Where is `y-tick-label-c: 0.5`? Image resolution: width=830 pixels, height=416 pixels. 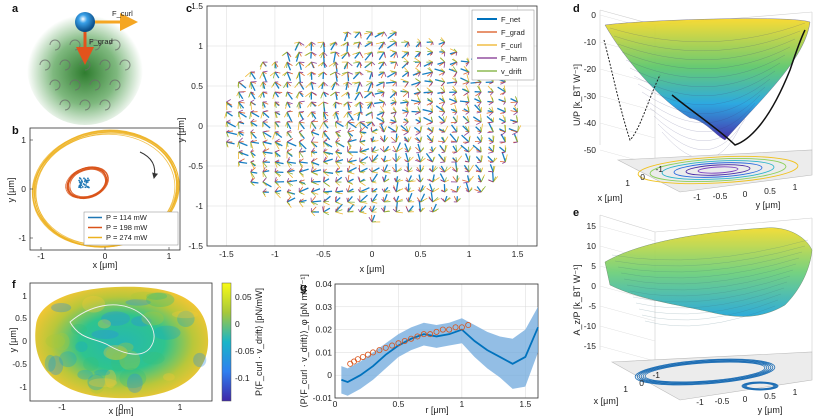 y-tick-label-c: 0.5 is located at coordinates (197, 86).